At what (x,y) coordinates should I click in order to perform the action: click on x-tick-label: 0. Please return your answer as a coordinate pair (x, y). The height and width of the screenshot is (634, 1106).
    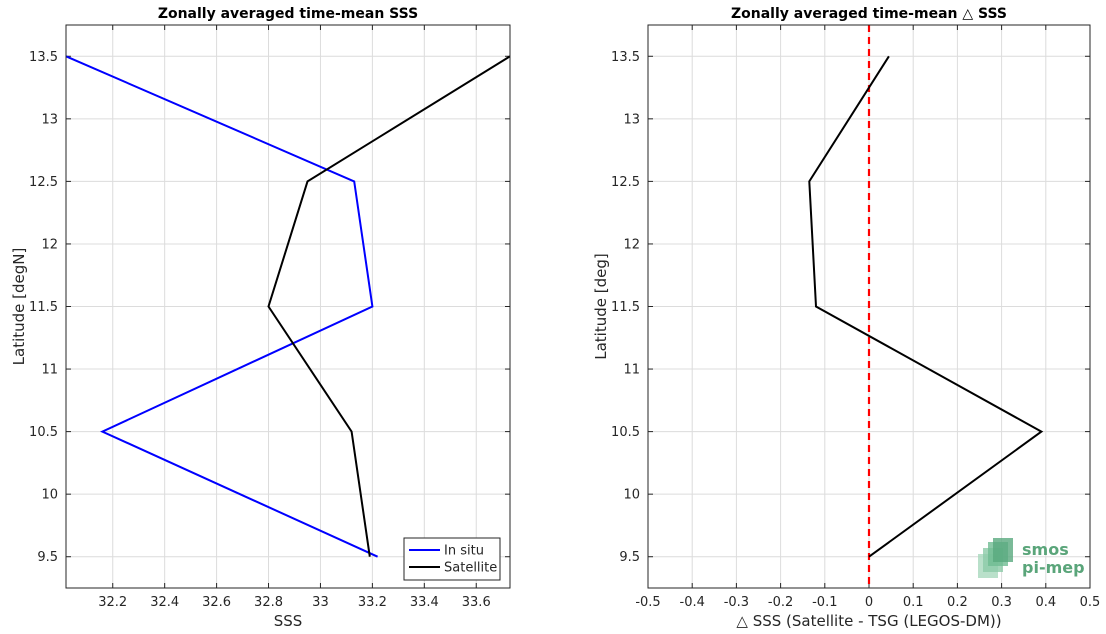
    Looking at the image, I should click on (869, 602).